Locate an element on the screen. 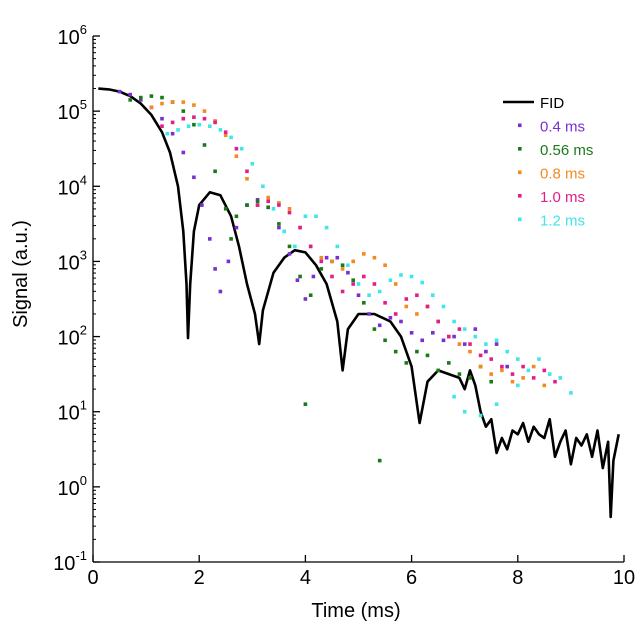 The width and height of the screenshot is (640, 628). x-axis-title: Time (ms) is located at coordinates (355, 611).